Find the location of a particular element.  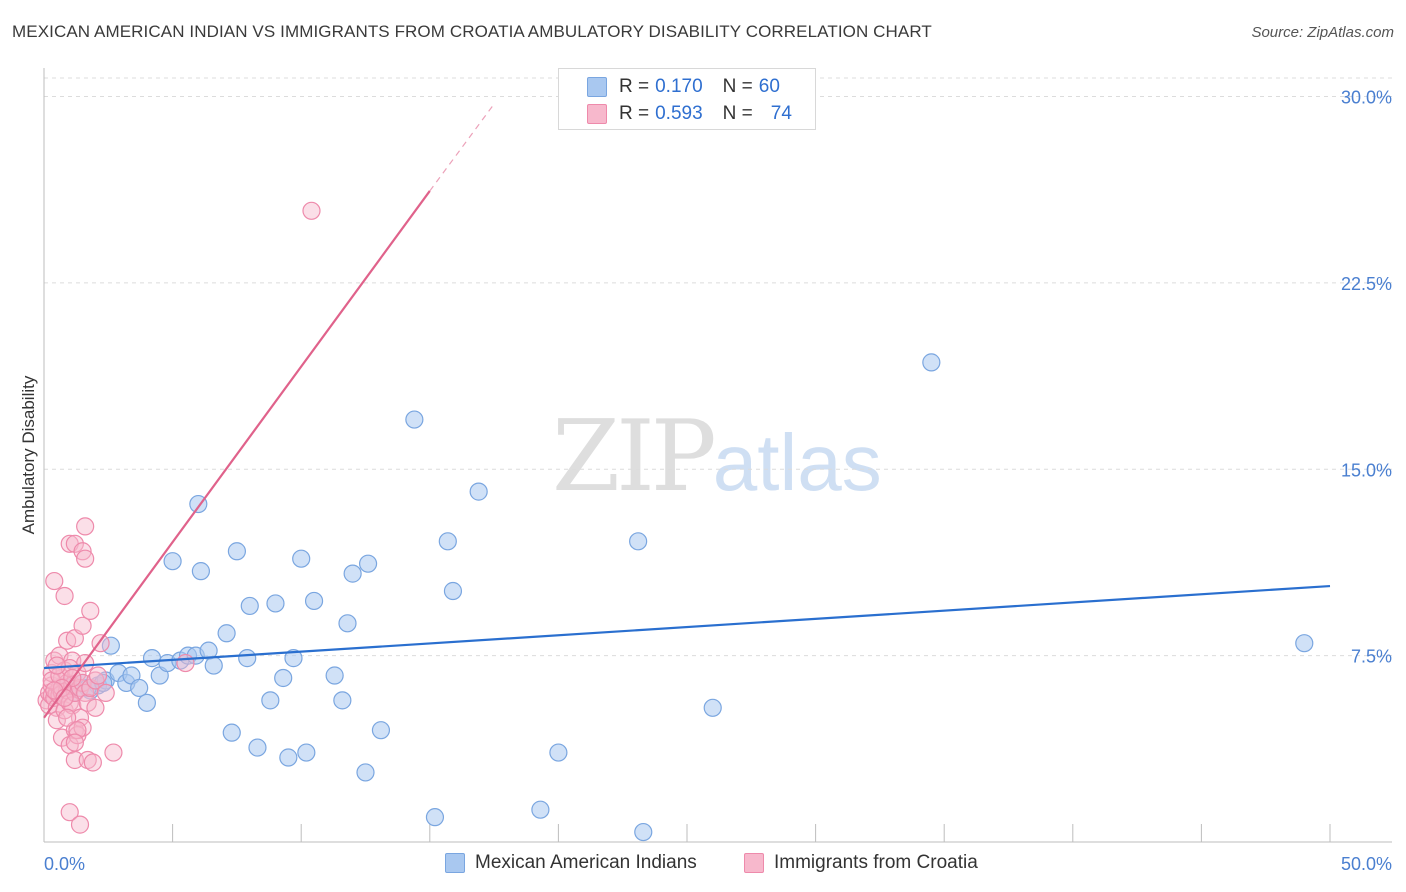

trend-line-blue is located at coordinates (687, 627).